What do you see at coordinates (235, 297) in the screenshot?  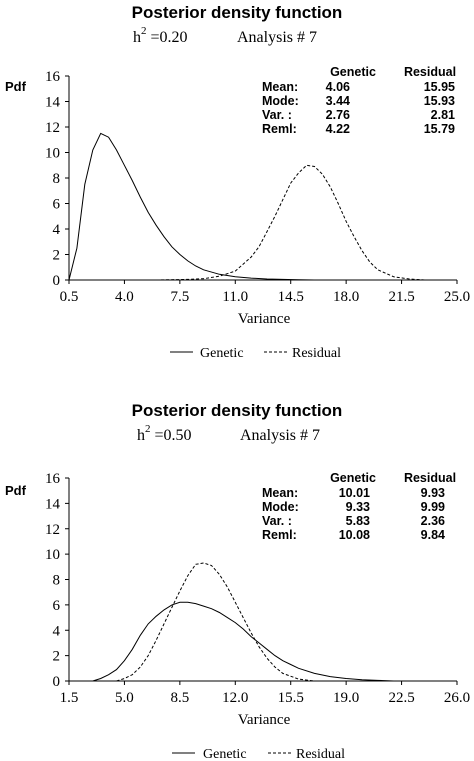 I see `x-tick-label: 11.0` at bounding box center [235, 297].